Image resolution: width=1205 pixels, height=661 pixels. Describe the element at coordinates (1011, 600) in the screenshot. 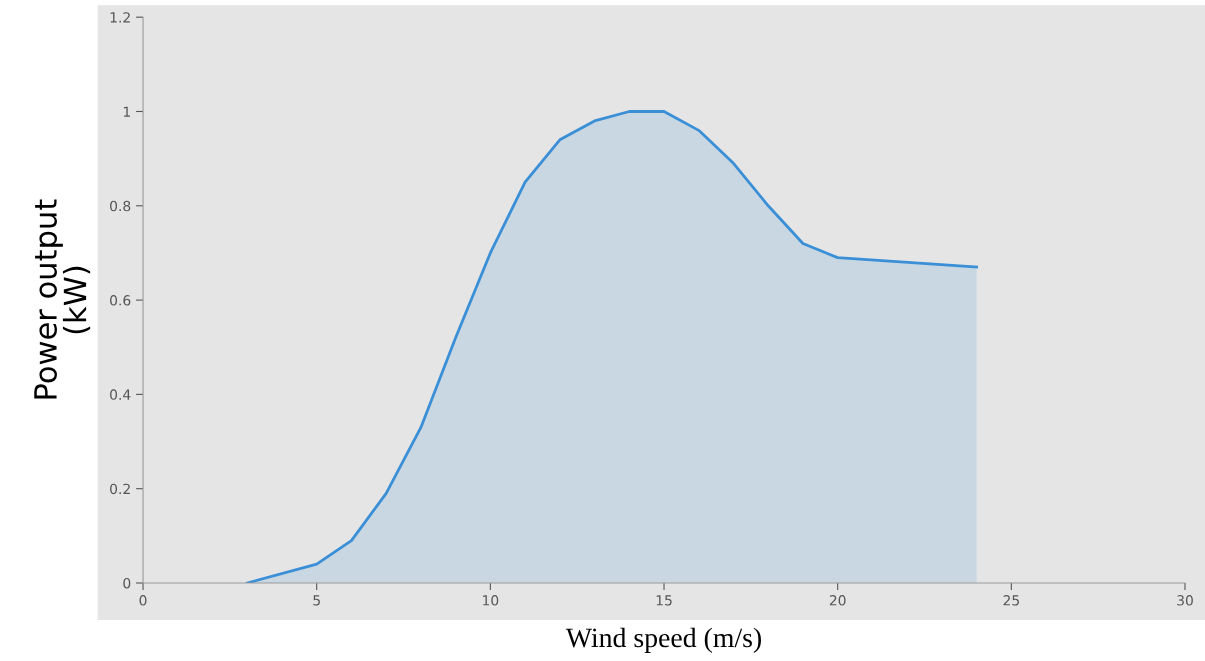

I see `x-tick-label: 25` at that location.